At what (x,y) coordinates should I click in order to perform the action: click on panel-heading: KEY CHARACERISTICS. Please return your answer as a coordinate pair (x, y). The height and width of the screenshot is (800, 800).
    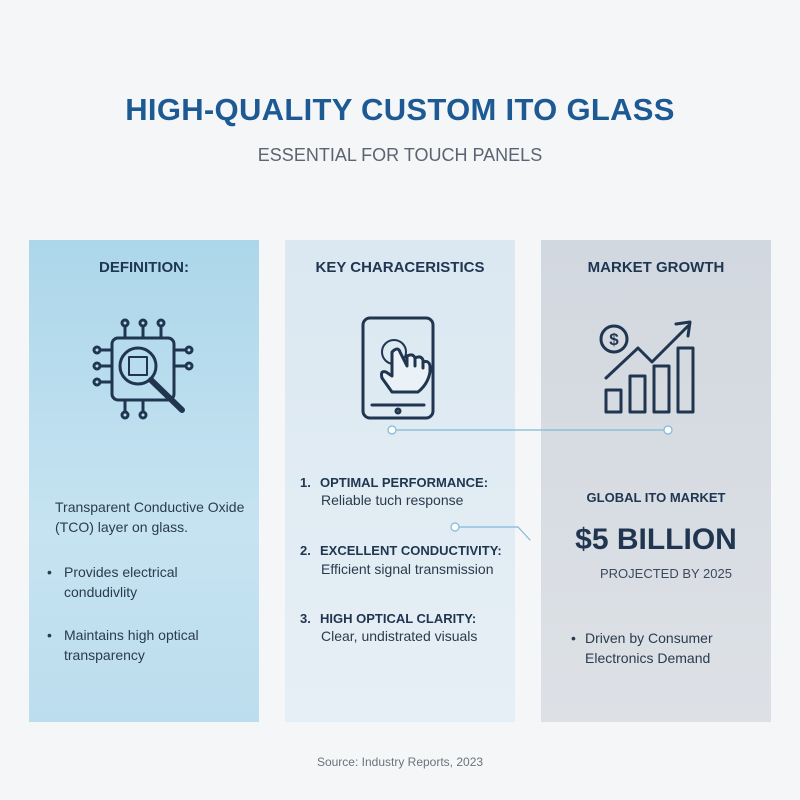
    Looking at the image, I should click on (400, 267).